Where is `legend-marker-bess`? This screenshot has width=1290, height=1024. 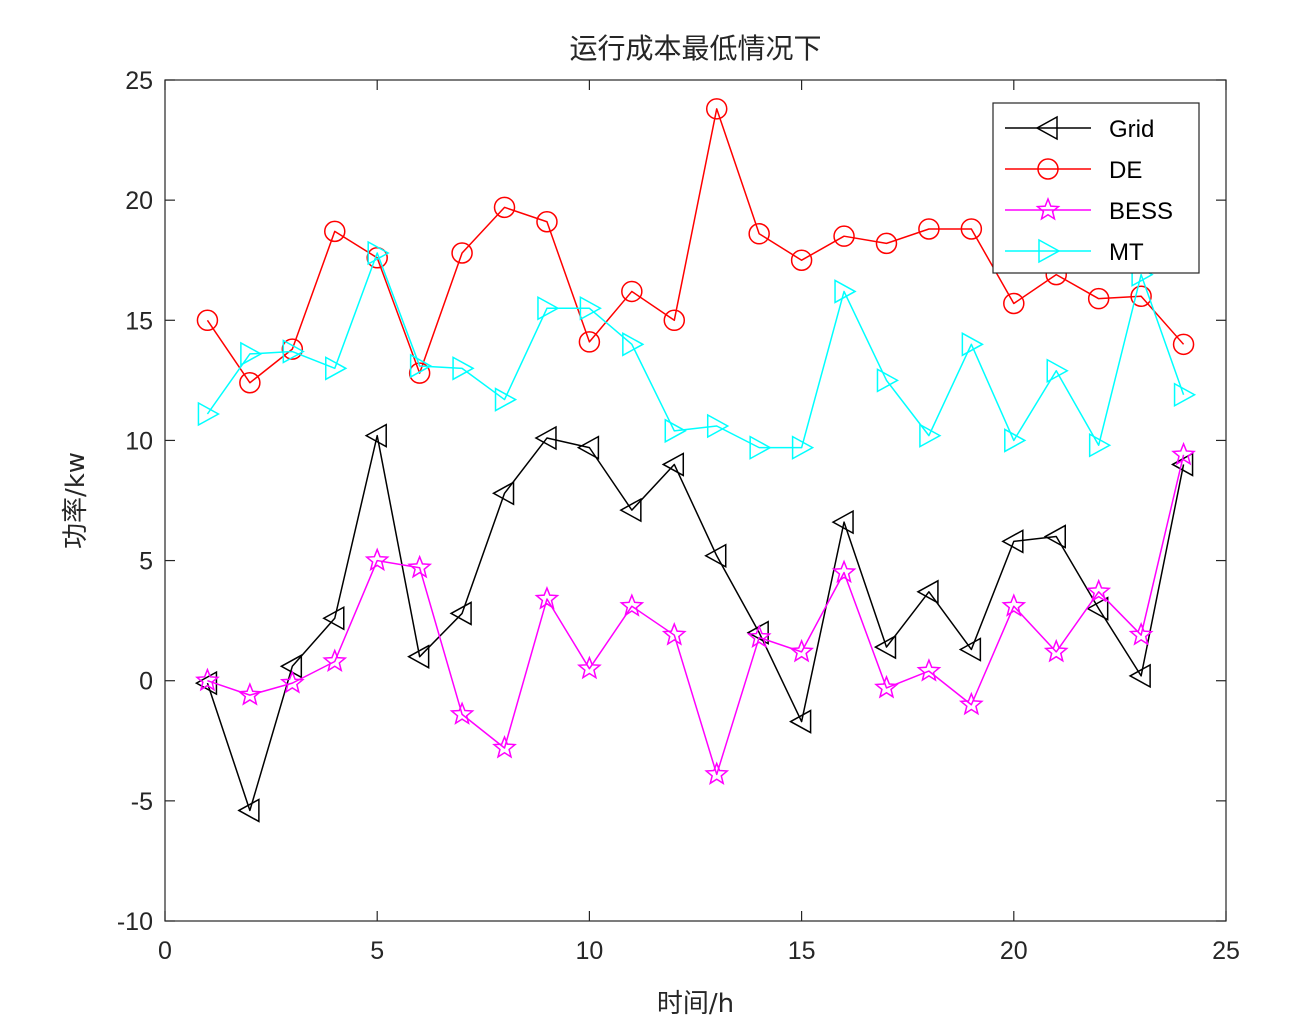 legend-marker-bess is located at coordinates (1048, 208).